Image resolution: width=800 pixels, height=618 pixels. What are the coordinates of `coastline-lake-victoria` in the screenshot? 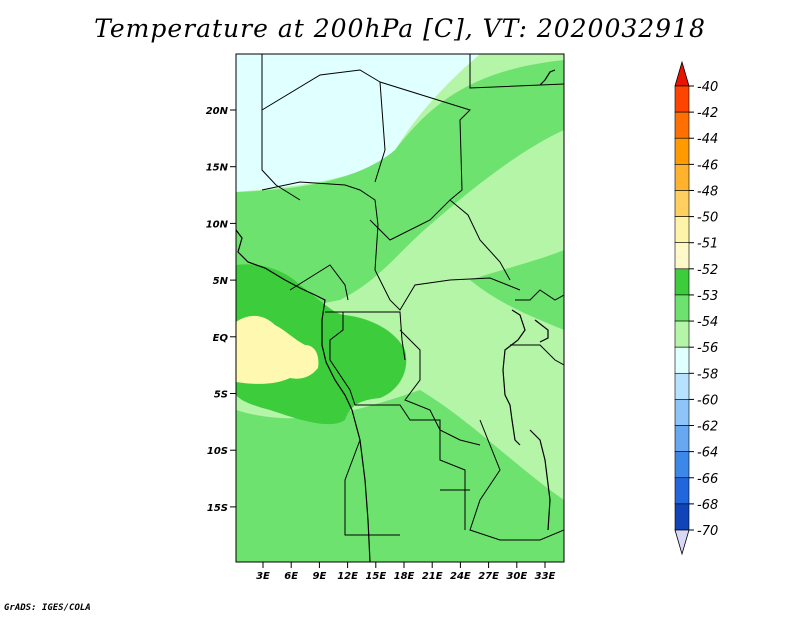 It's located at (541, 331).